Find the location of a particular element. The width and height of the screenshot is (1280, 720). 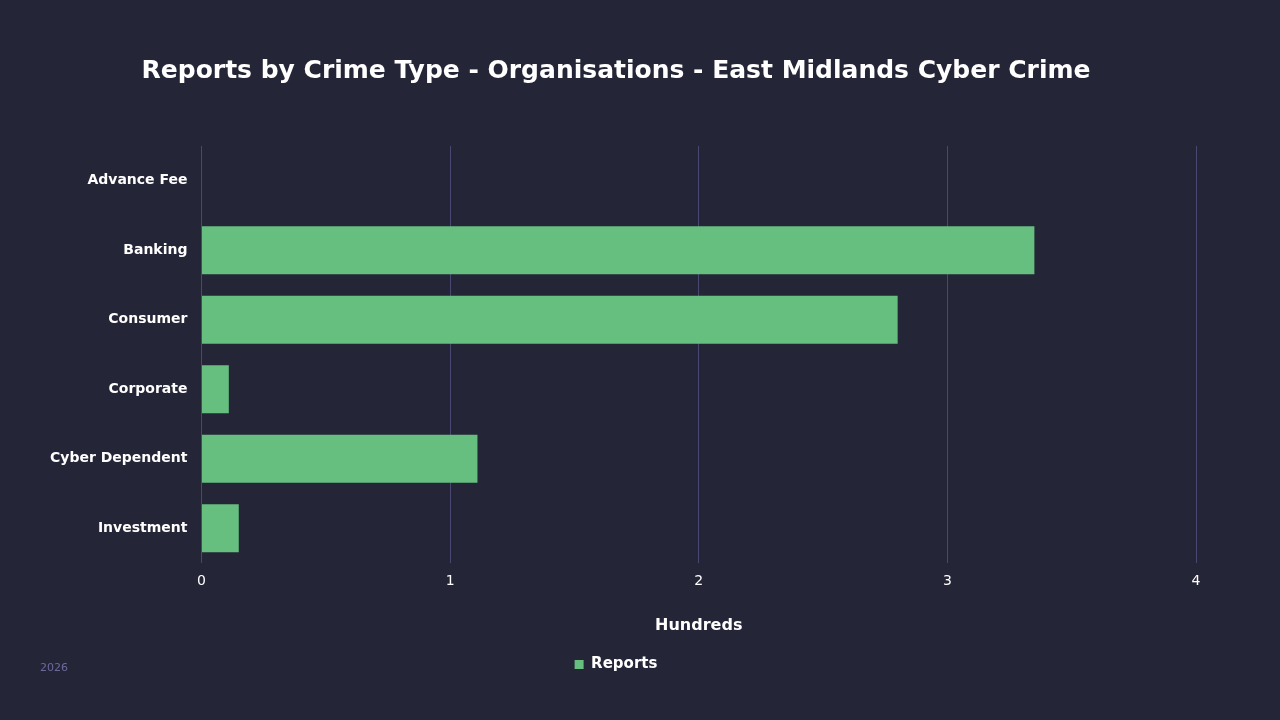

chart-title: Reports by Crime Type - Organisations - East Midlands Cyber Crime is located at coordinates (616, 69).